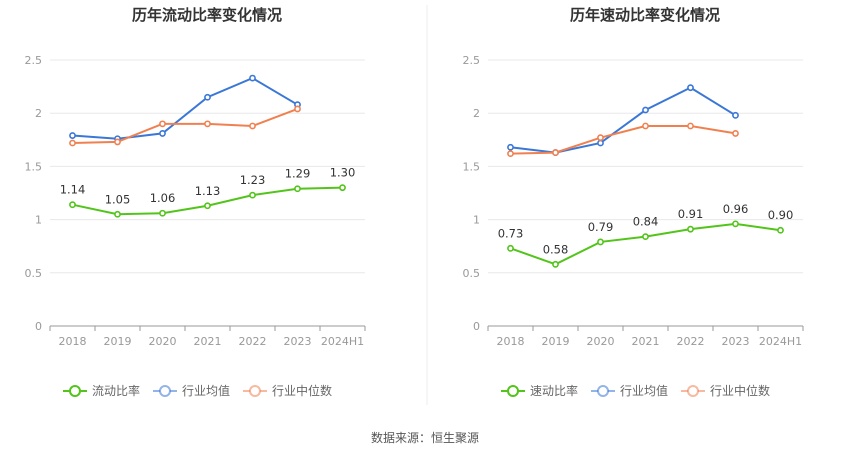 This screenshot has width=850, height=459. What do you see at coordinates (298, 174) in the screenshot?
I see `data-label: 1.29` at bounding box center [298, 174].